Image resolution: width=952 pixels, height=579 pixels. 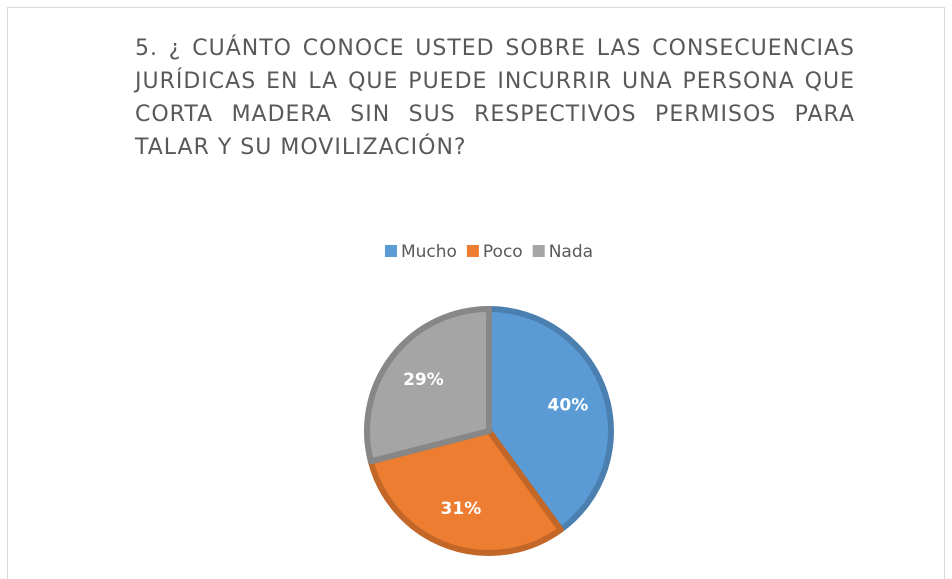 What do you see at coordinates (503, 252) in the screenshot?
I see `legend-label: Poco` at bounding box center [503, 252].